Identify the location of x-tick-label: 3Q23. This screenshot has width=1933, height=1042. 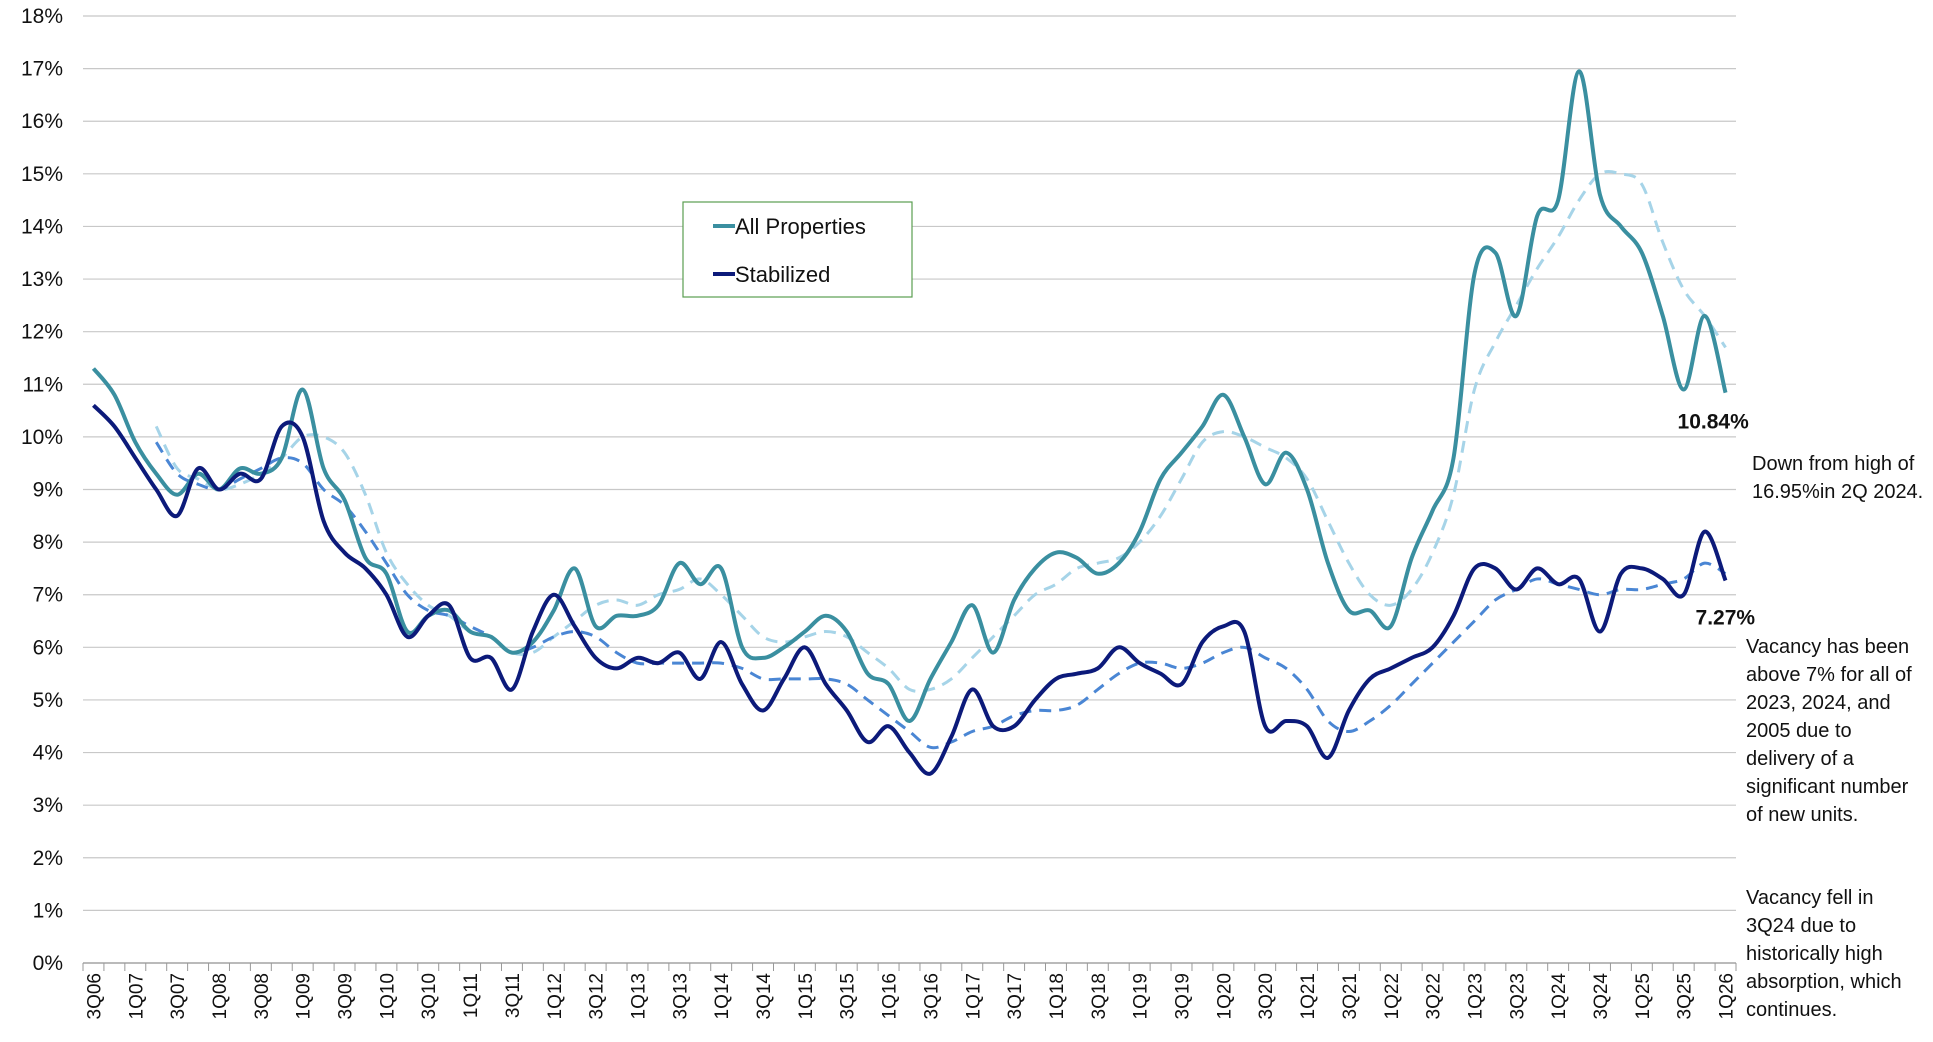
(1517, 996).